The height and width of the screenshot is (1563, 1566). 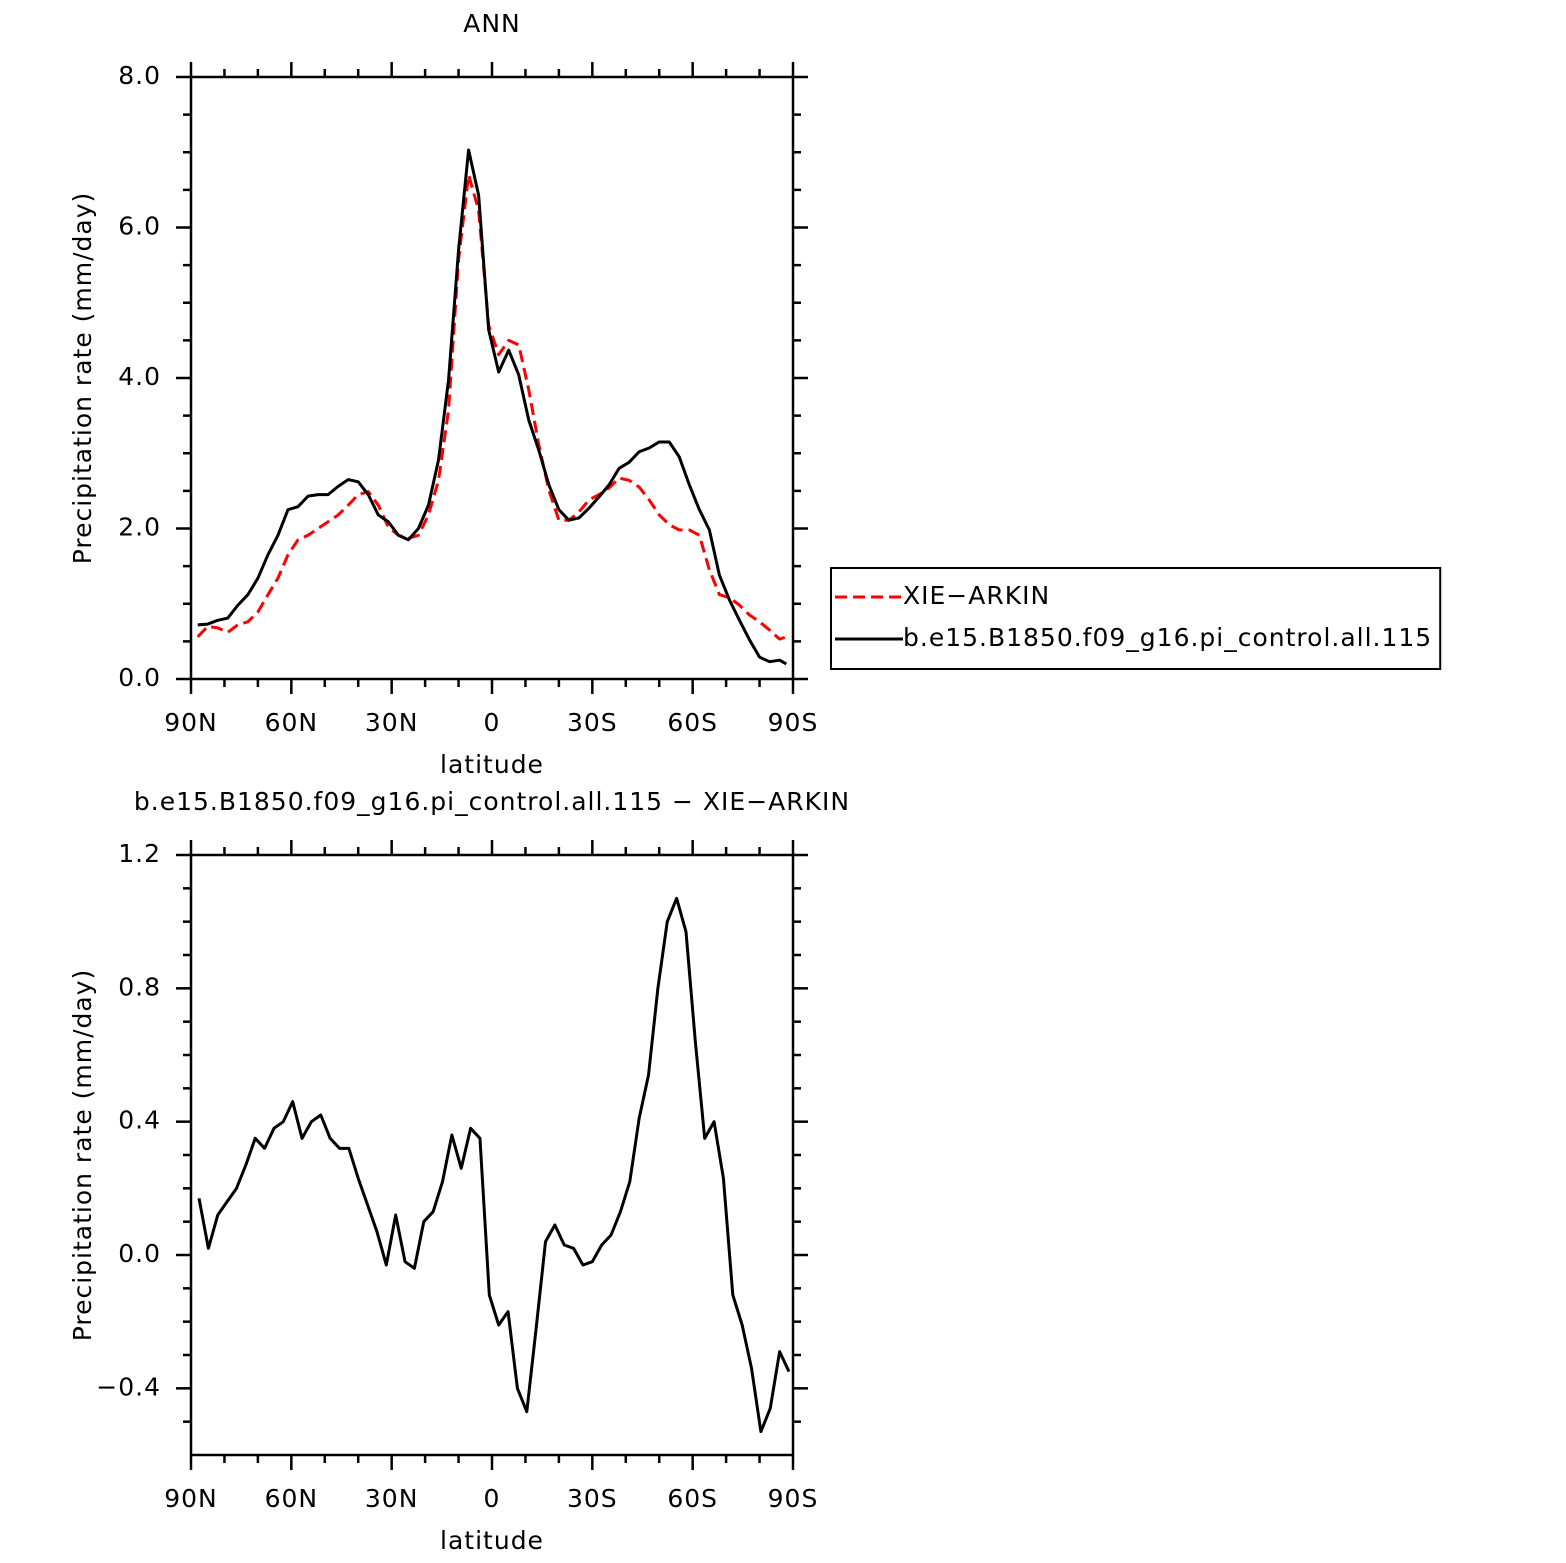 What do you see at coordinates (1167, 637) in the screenshot?
I see `legend-label: b.e15.B1850.f09_g16.pi_control.all.115` at bounding box center [1167, 637].